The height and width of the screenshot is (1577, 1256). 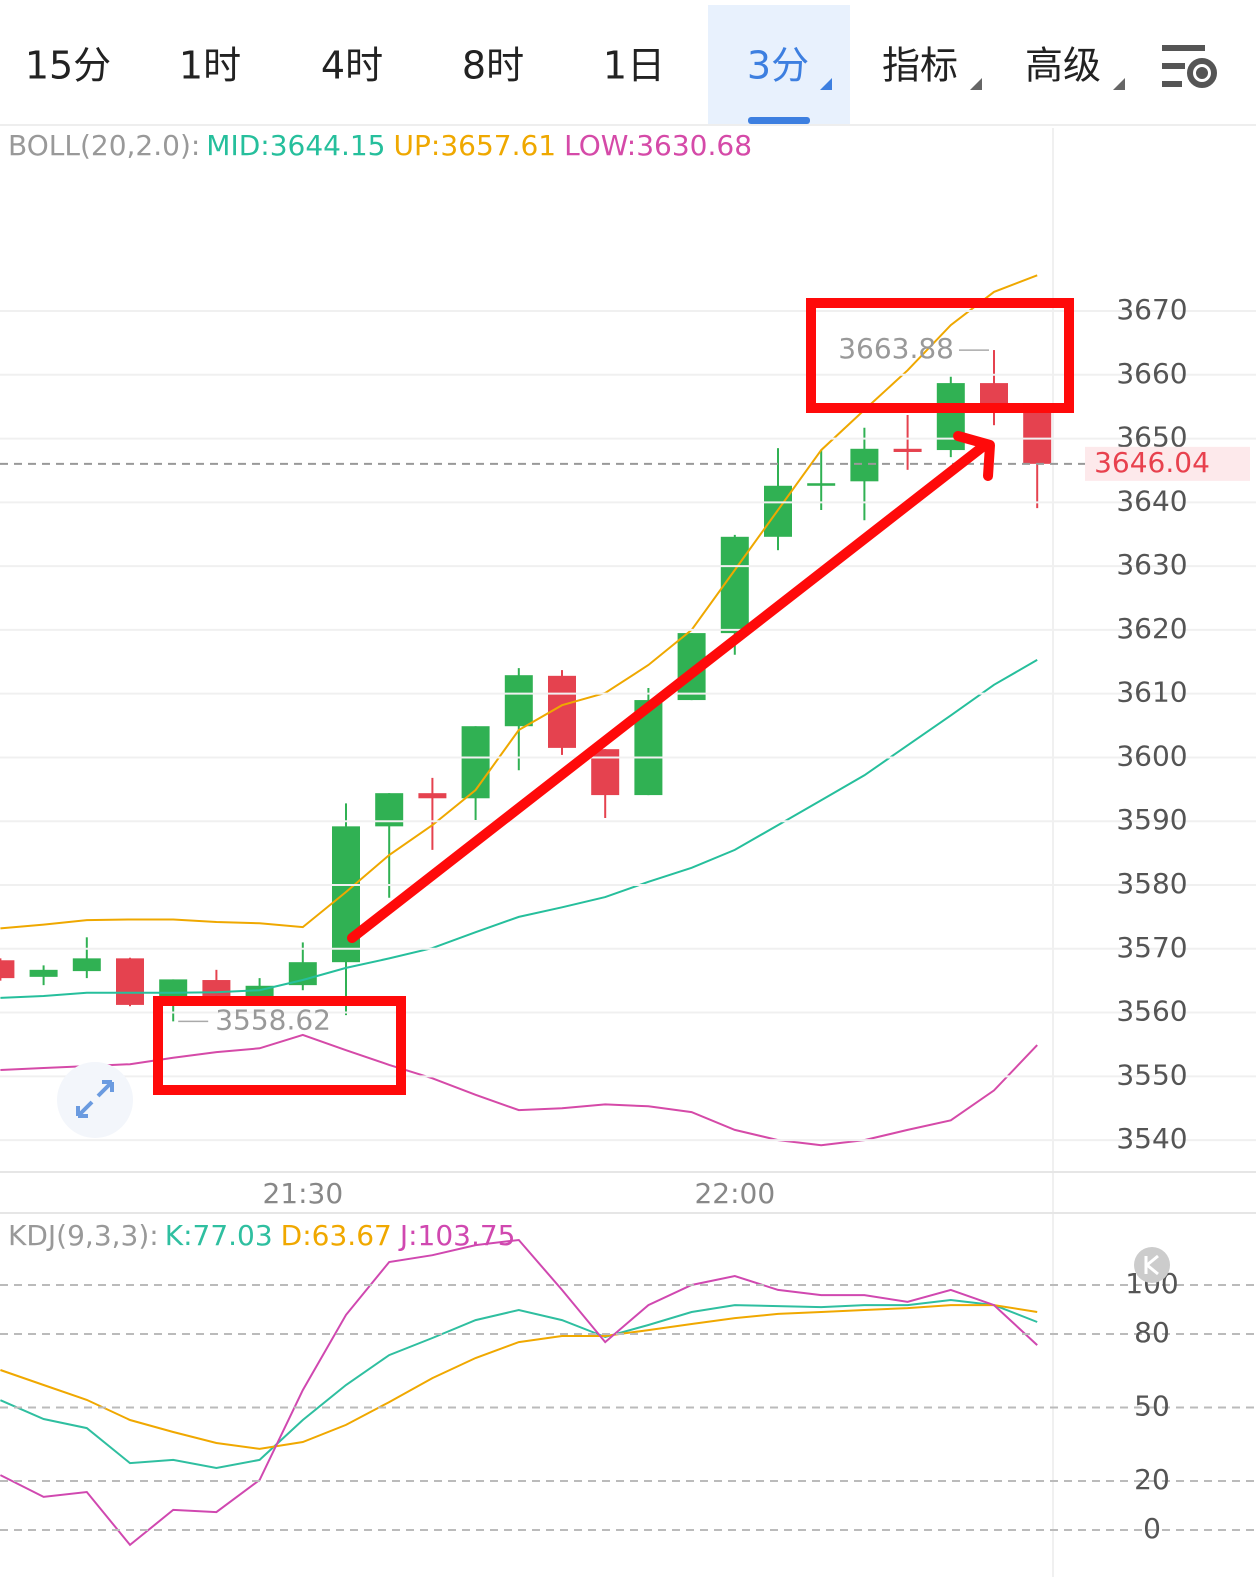 I want to click on legend-entry: K:77.03, so click(x=219, y=1235).